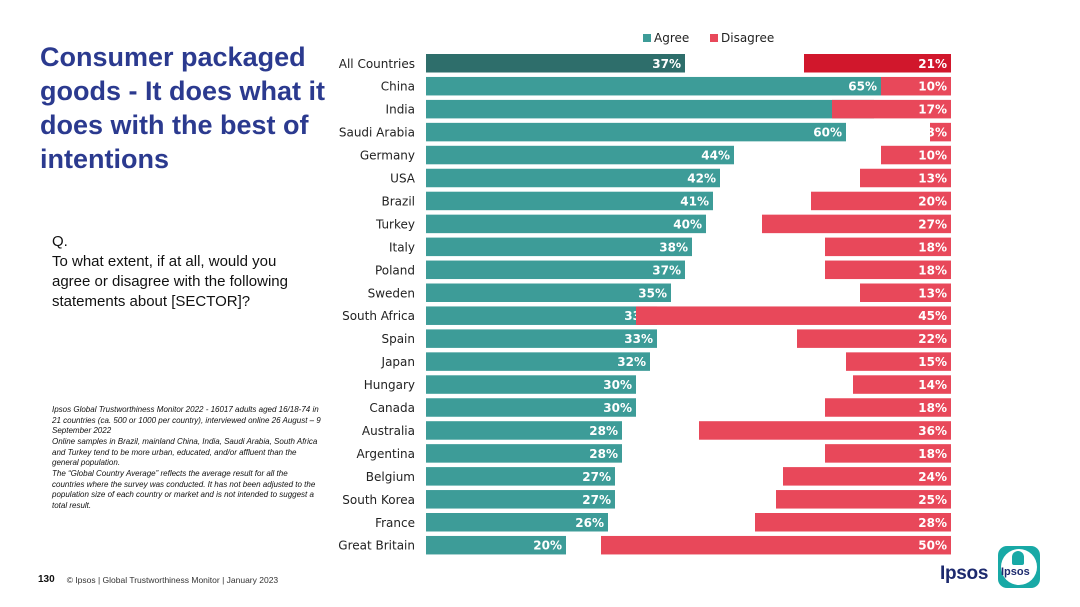 The width and height of the screenshot is (1080, 607). I want to click on disagree-bar-turkey, so click(856, 224).